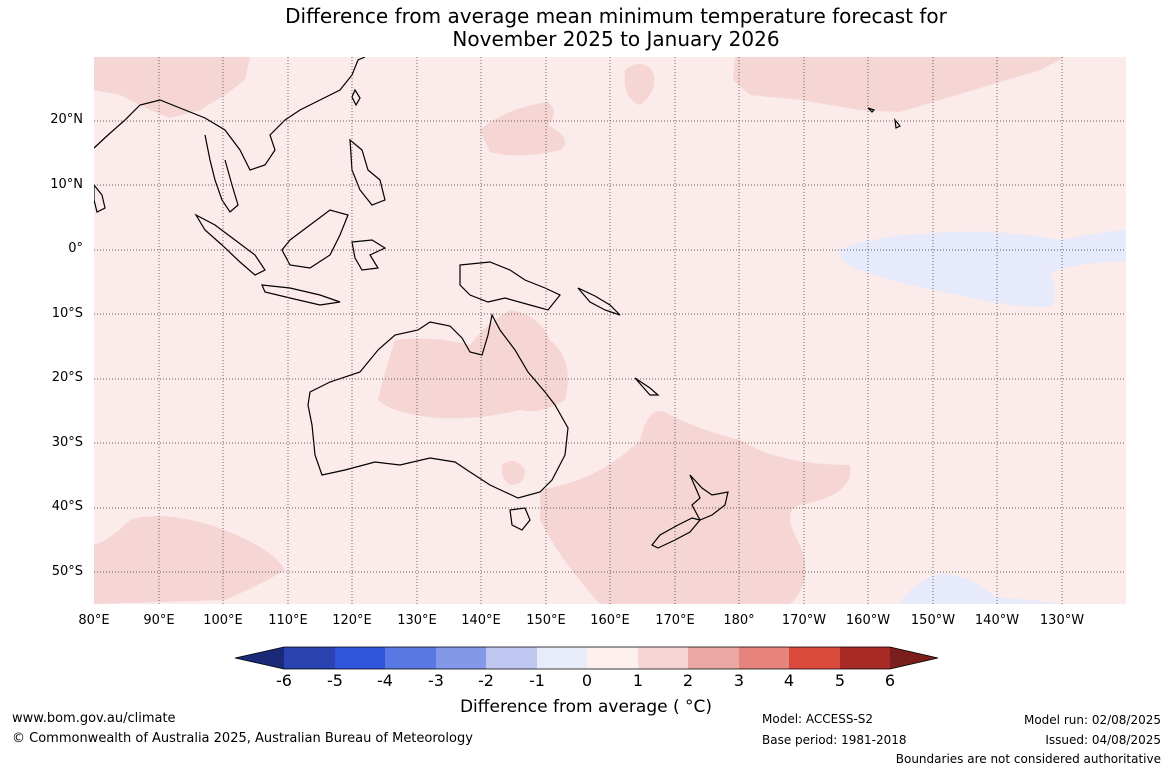 The height and width of the screenshot is (770, 1173). What do you see at coordinates (840, 680) in the screenshot?
I see `colorbar-tick: 5` at bounding box center [840, 680].